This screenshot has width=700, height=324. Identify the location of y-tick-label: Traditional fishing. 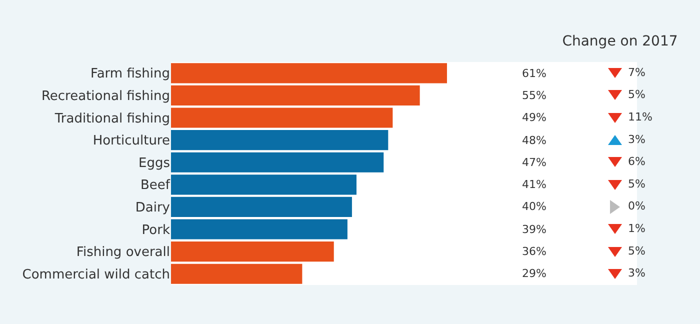
(112, 118).